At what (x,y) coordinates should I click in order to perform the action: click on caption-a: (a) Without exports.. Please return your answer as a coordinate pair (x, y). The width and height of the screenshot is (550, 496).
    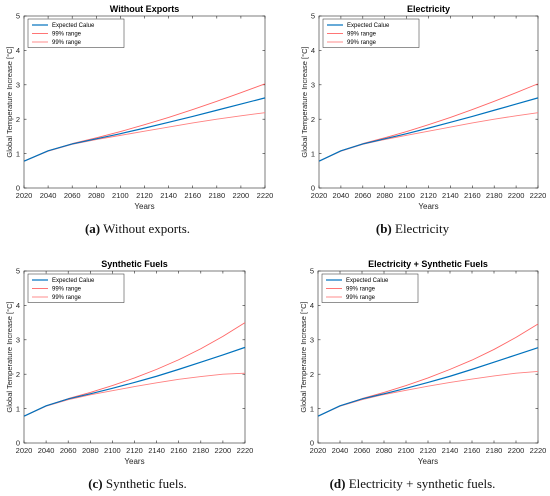
    Looking at the image, I should click on (137, 229).